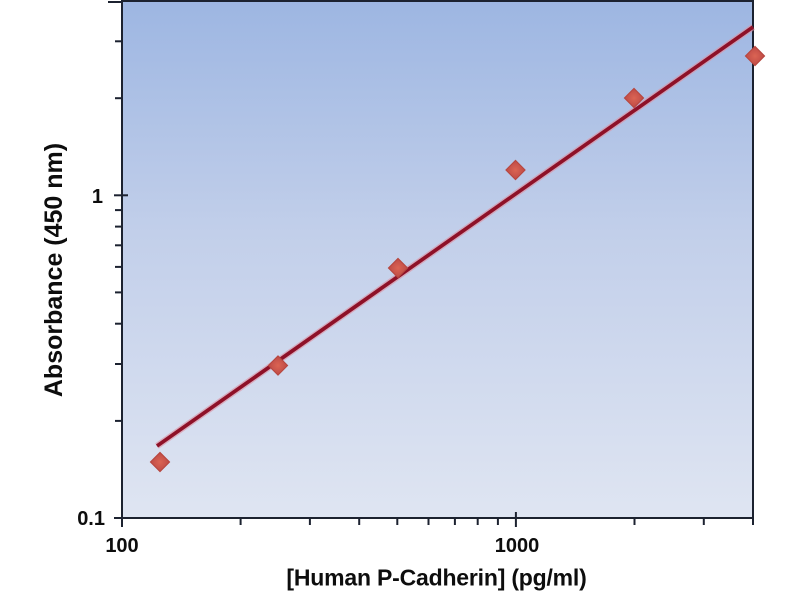 This screenshot has height=605, width=800. What do you see at coordinates (121, 546) in the screenshot?
I see `svg-text: 100` at bounding box center [121, 546].